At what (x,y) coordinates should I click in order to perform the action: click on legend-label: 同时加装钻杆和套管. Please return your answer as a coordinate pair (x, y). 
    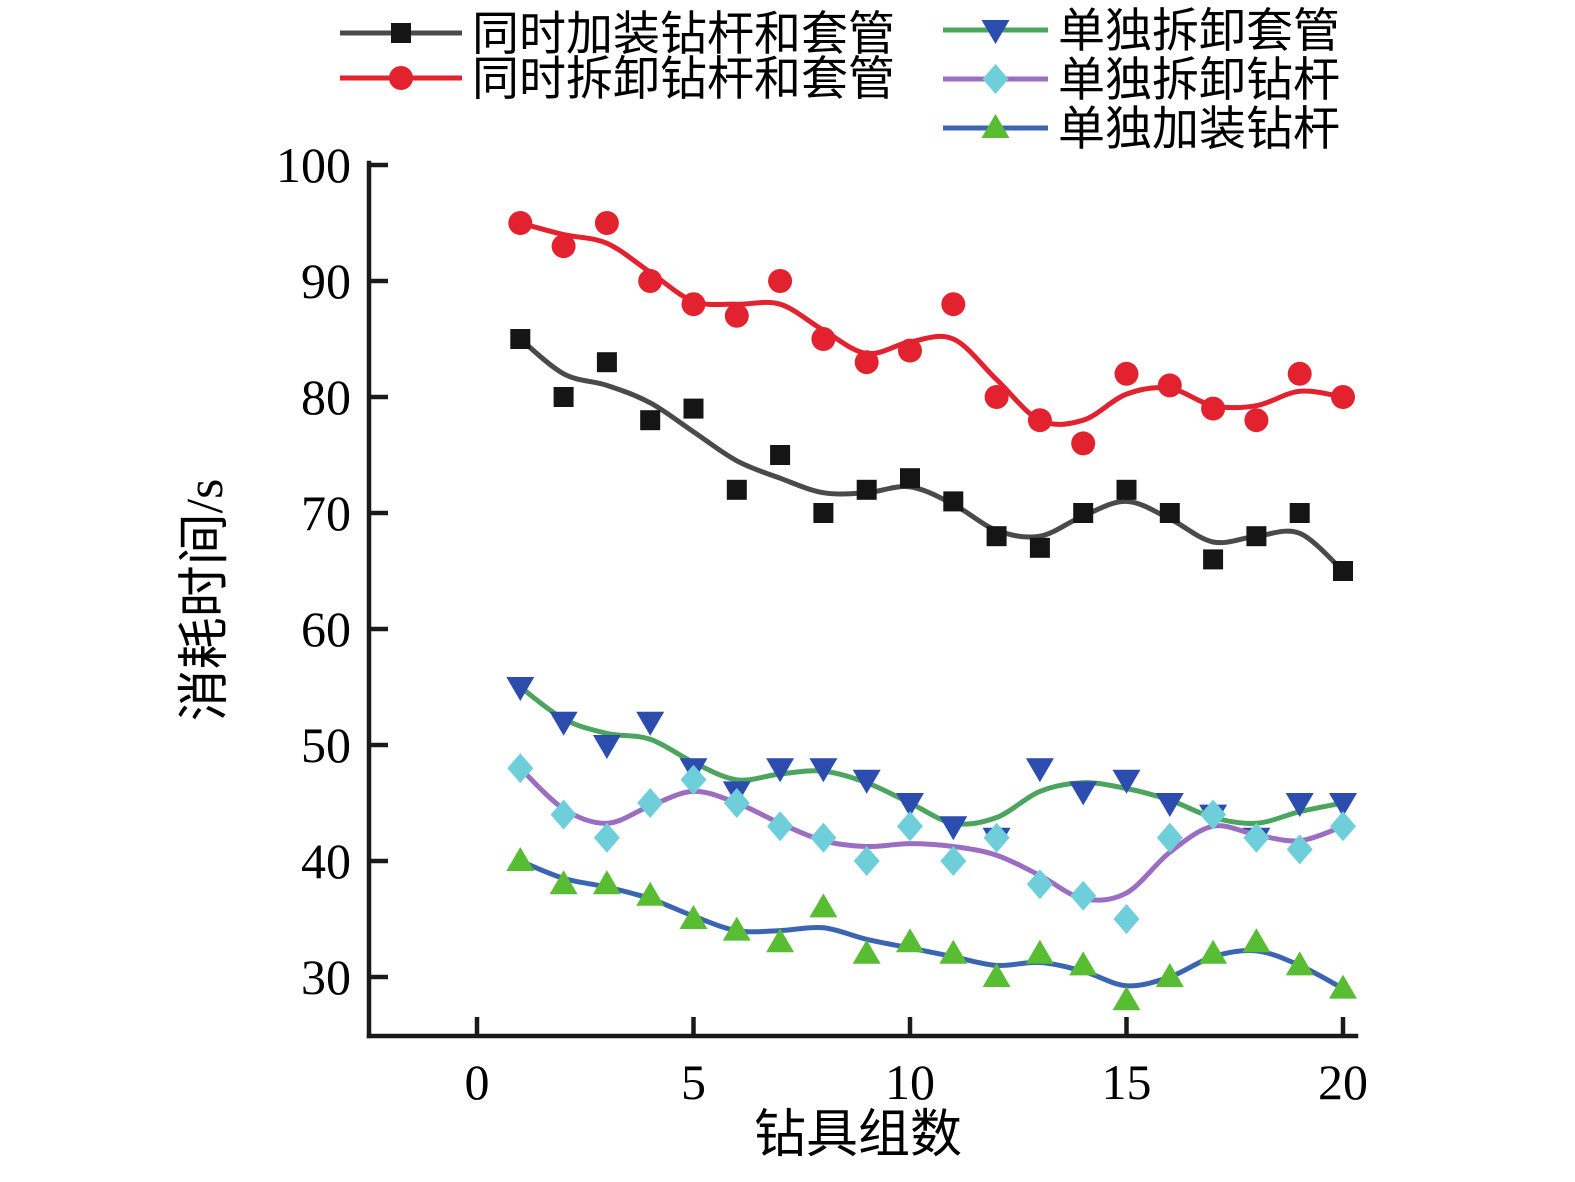
    Looking at the image, I should click on (683, 35).